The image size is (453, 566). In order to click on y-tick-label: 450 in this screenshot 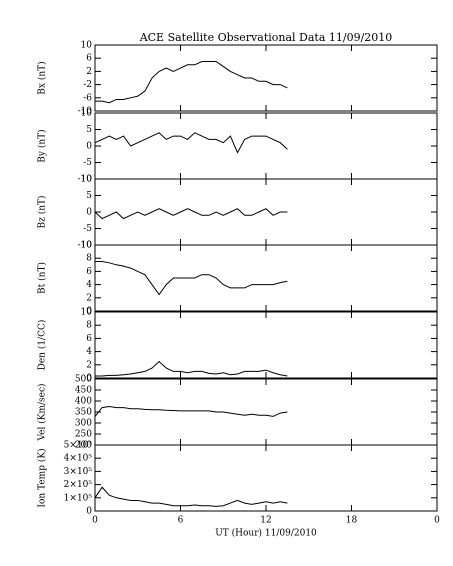, I will do `click(83, 391)`.